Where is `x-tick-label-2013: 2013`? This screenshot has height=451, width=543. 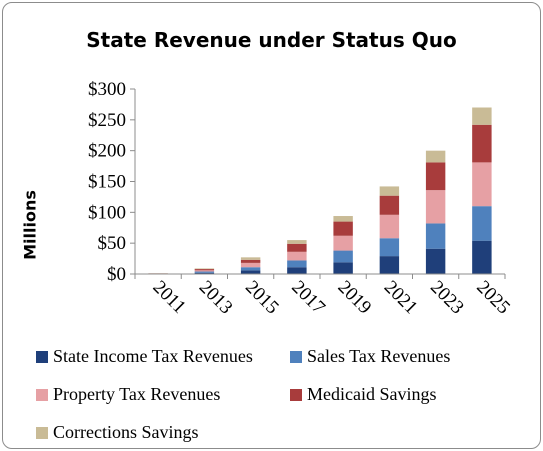 x-tick-label-2013: 2013 is located at coordinates (216, 298).